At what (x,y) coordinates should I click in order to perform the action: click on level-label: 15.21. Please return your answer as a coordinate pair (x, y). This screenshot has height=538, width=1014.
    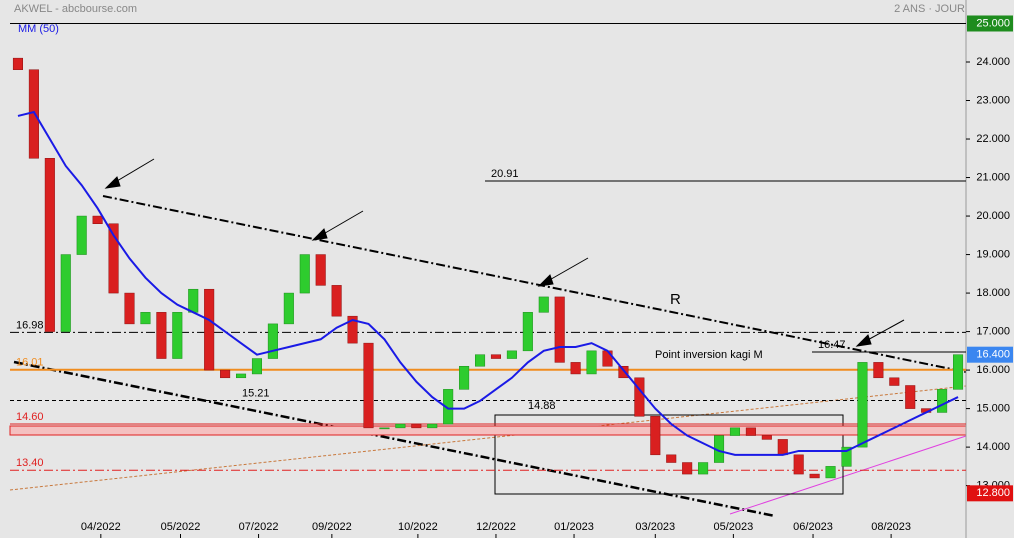
    Looking at the image, I should click on (256, 393).